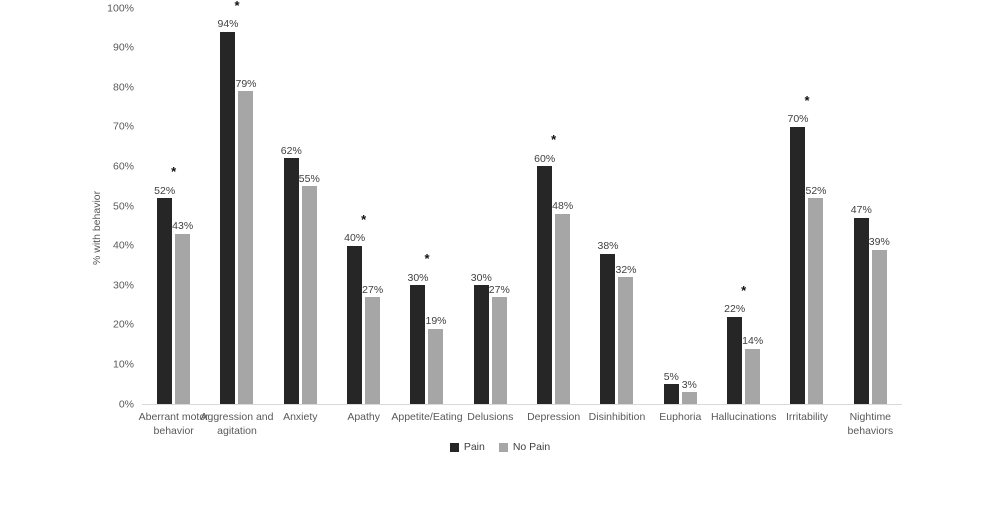 Image resolution: width=1000 pixels, height=523 pixels. What do you see at coordinates (798, 119) in the screenshot?
I see `value-label: 70%` at bounding box center [798, 119].